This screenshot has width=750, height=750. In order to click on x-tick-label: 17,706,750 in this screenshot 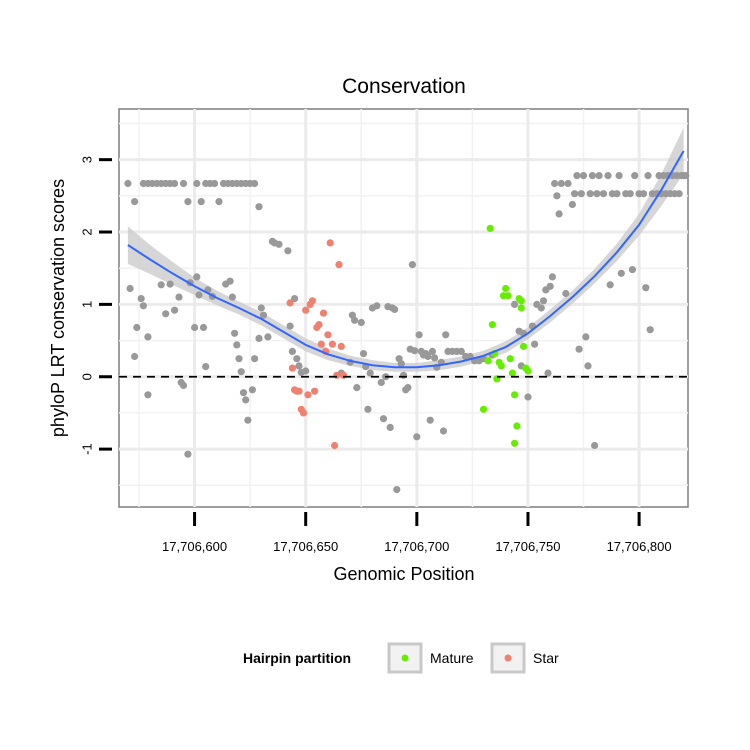, I will do `click(527, 546)`.